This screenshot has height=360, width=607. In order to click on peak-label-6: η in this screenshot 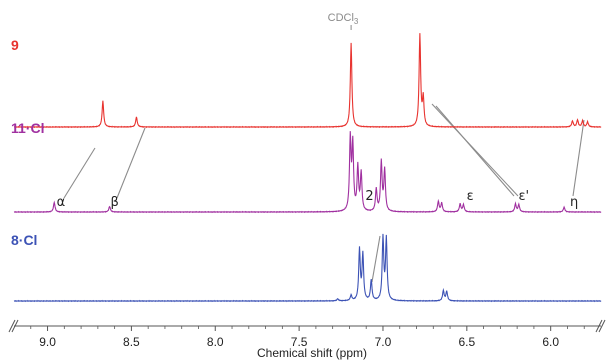, I will do `click(574, 202)`.